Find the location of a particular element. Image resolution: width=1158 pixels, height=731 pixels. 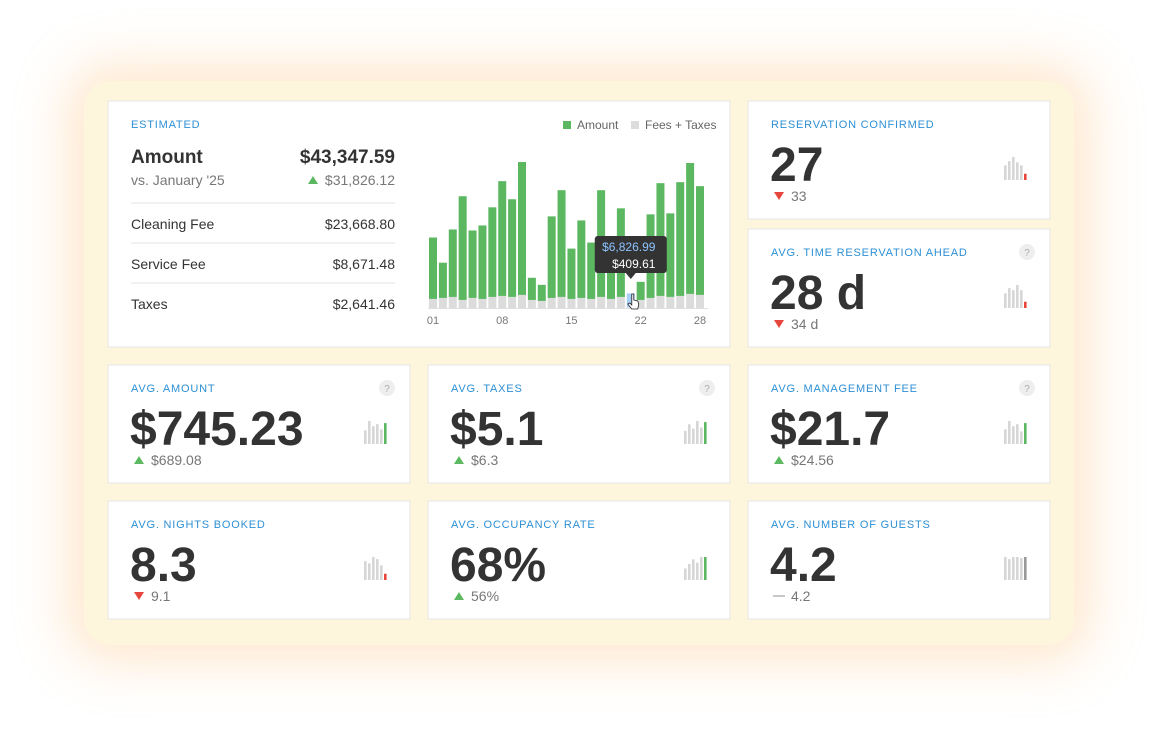

x-tick-label: 22 is located at coordinates (641, 321).